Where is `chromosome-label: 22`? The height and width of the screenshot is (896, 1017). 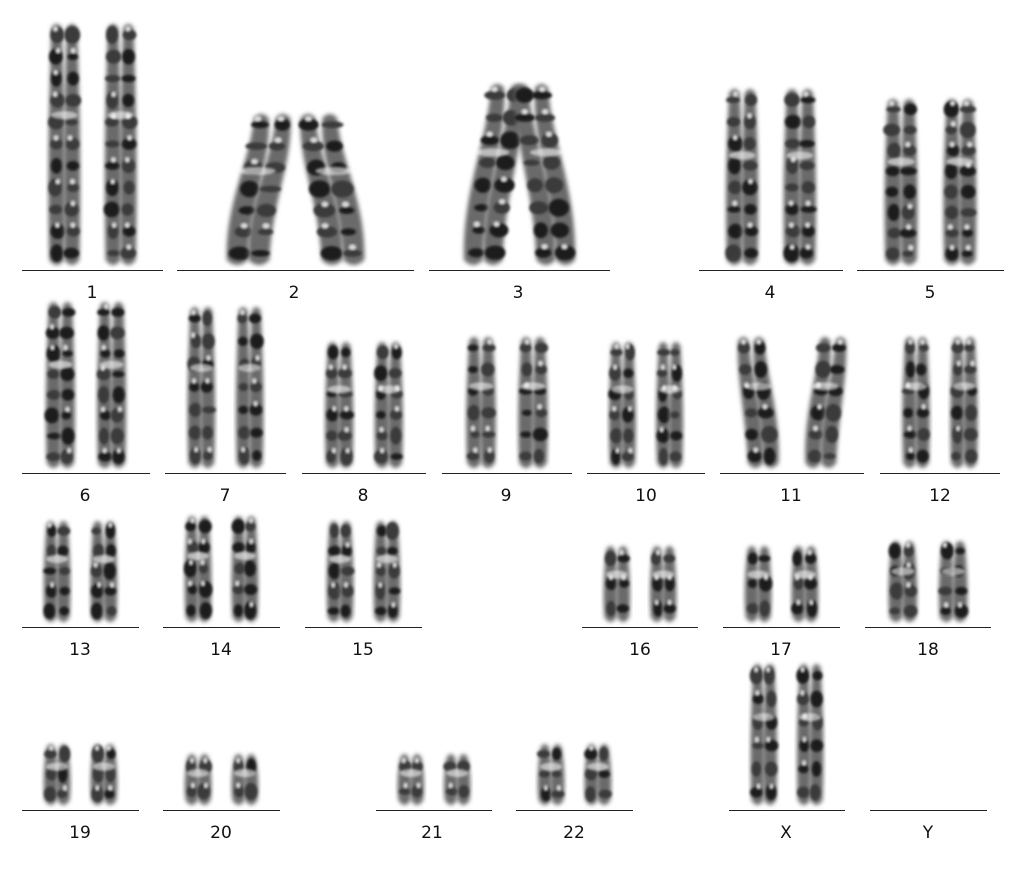
chromosome-label: 22 is located at coordinates (574, 833).